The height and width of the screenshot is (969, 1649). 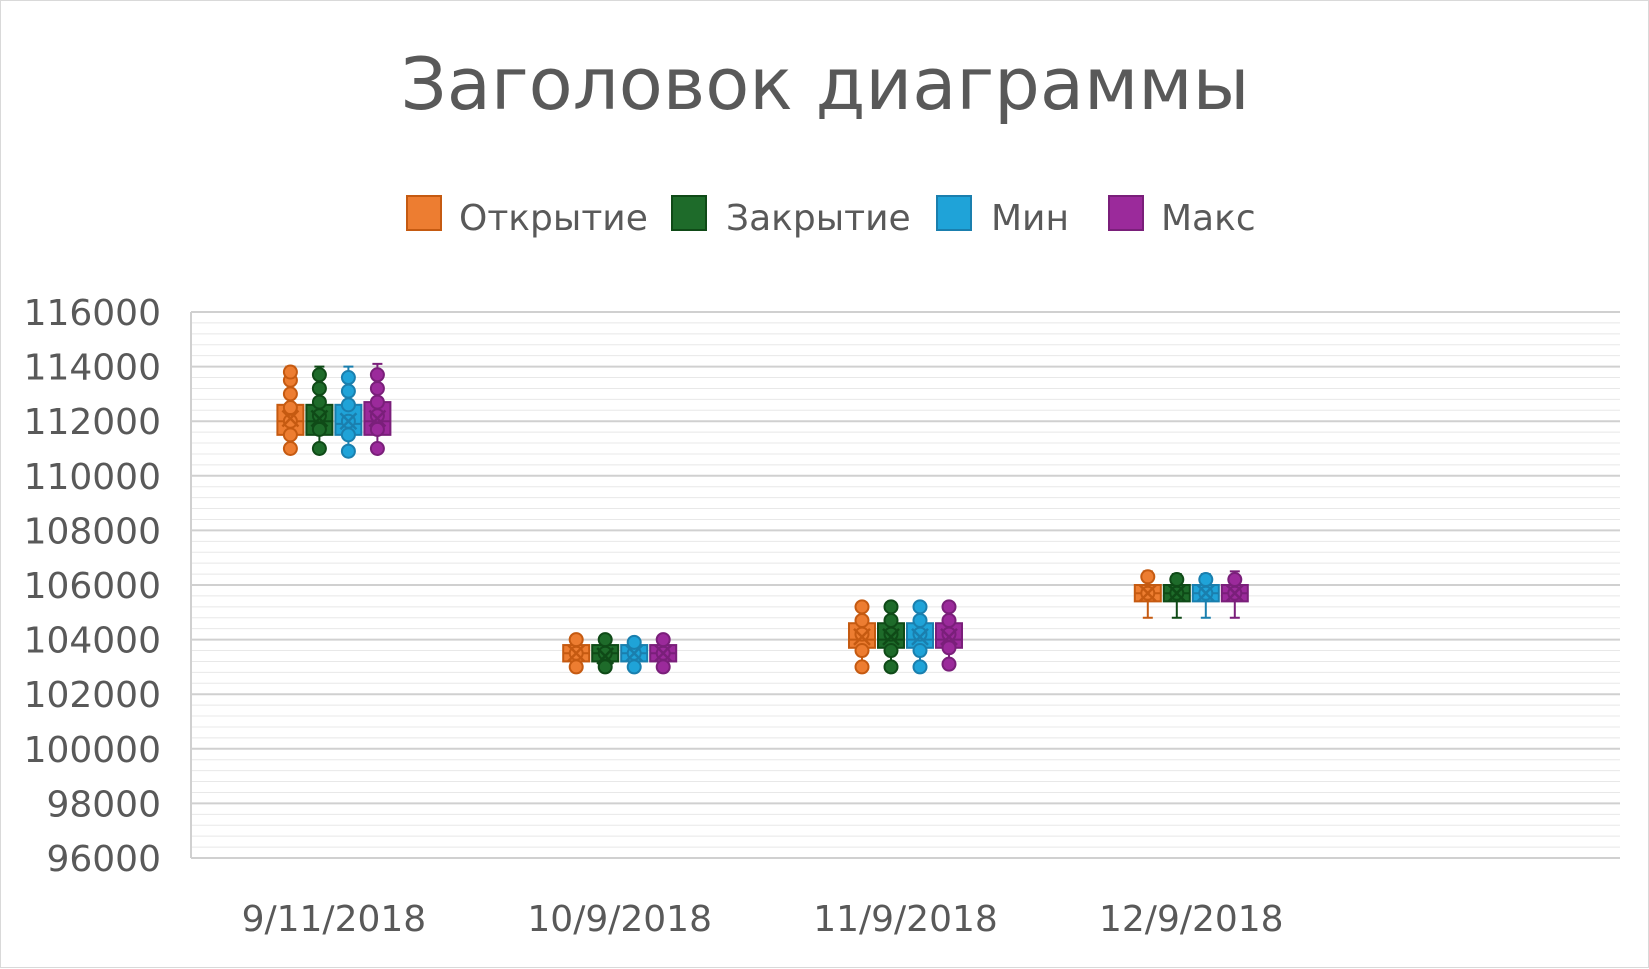 I want to click on y-tick-label: 108000, so click(x=92, y=531).